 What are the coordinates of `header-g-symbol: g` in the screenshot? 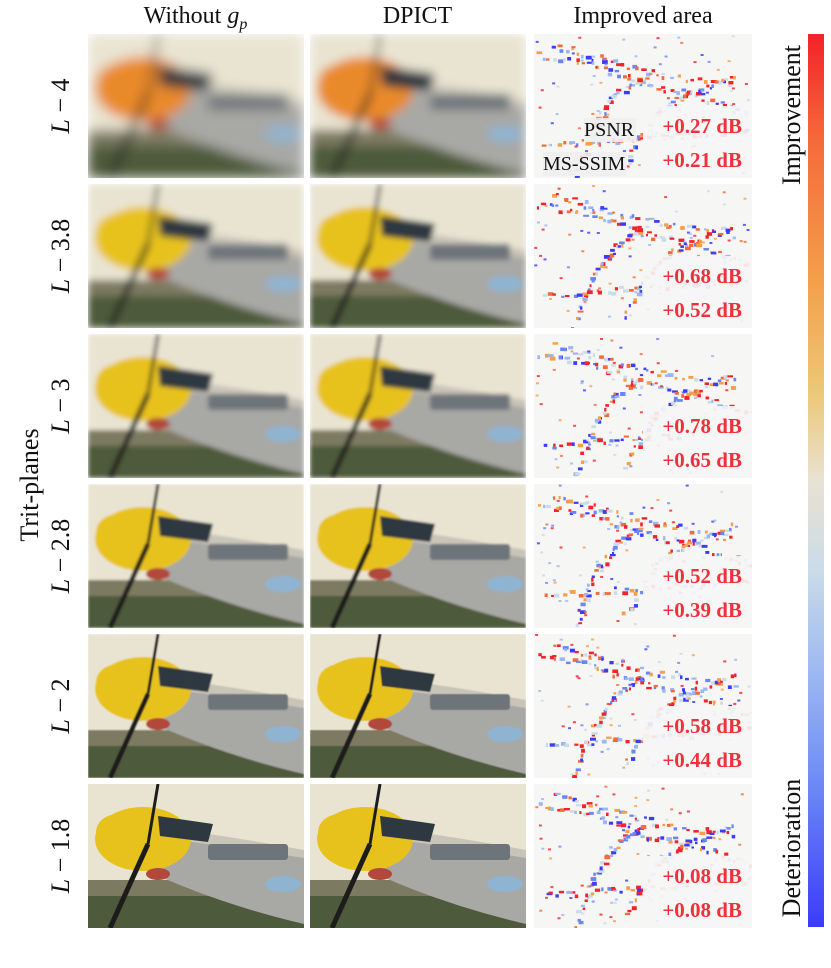 It's located at (233, 16).